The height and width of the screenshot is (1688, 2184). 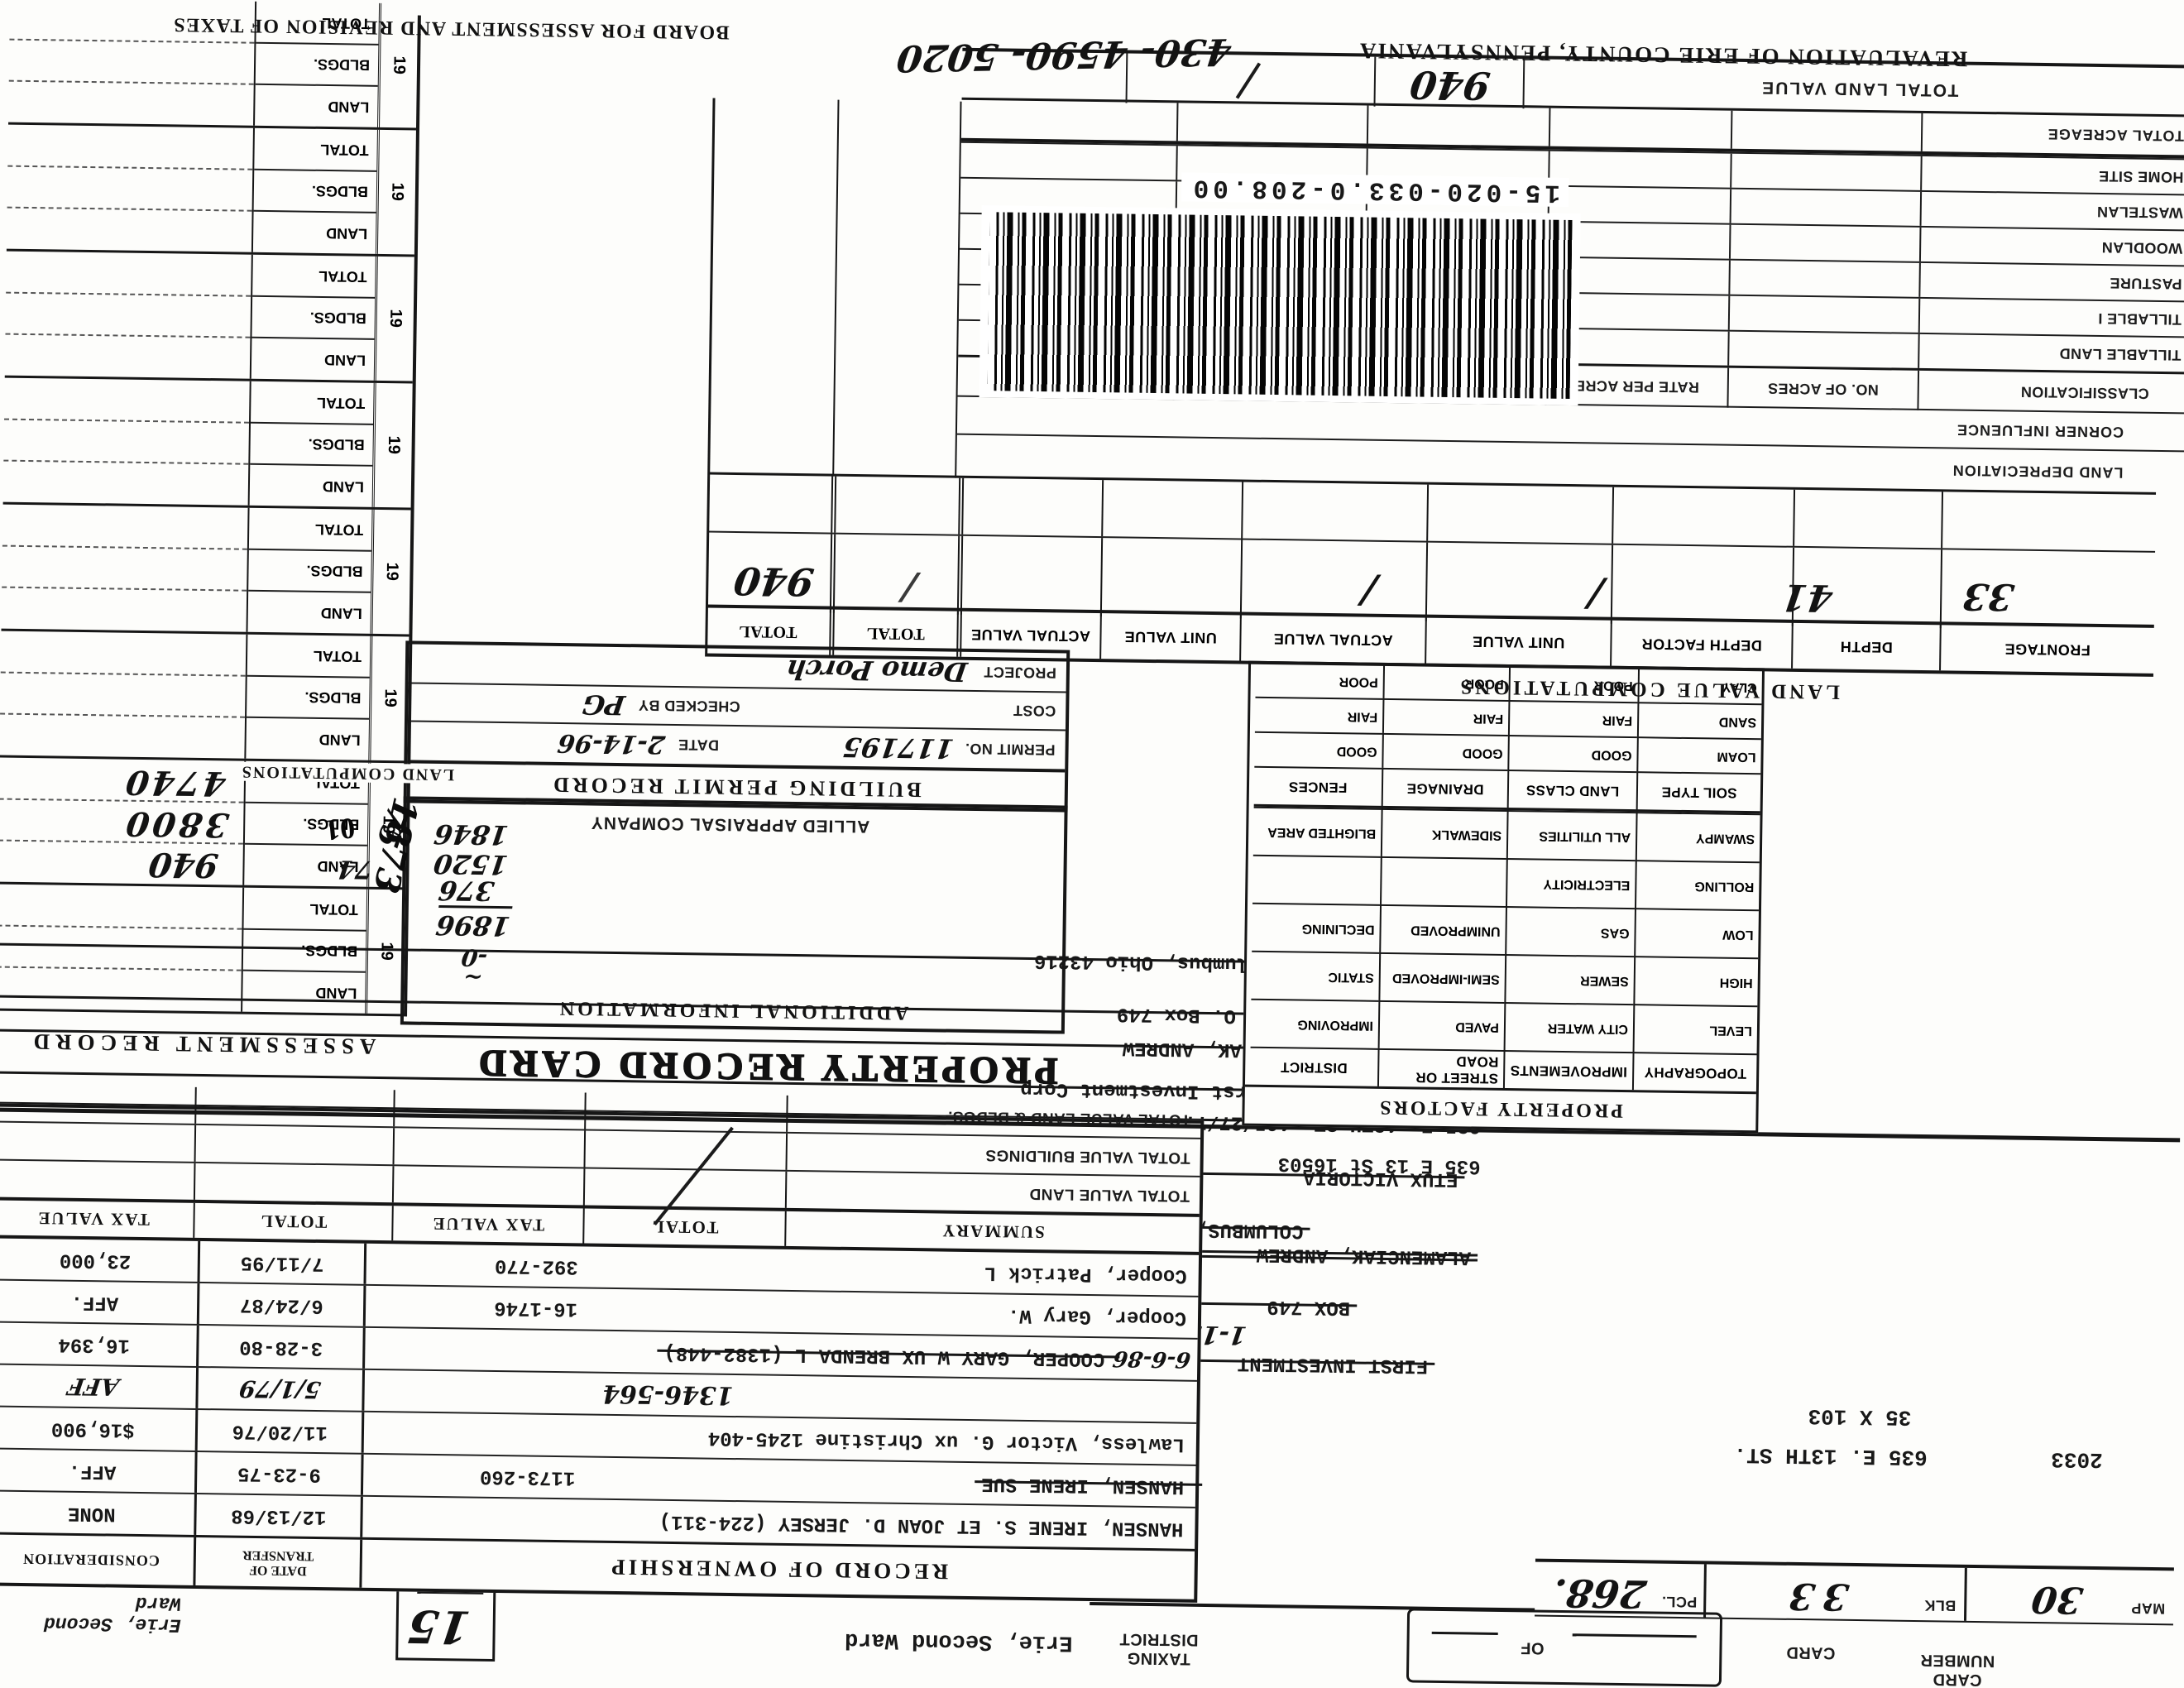 I want to click on topography-header: TOPOGRAPHY, so click(x=1694, y=1072).